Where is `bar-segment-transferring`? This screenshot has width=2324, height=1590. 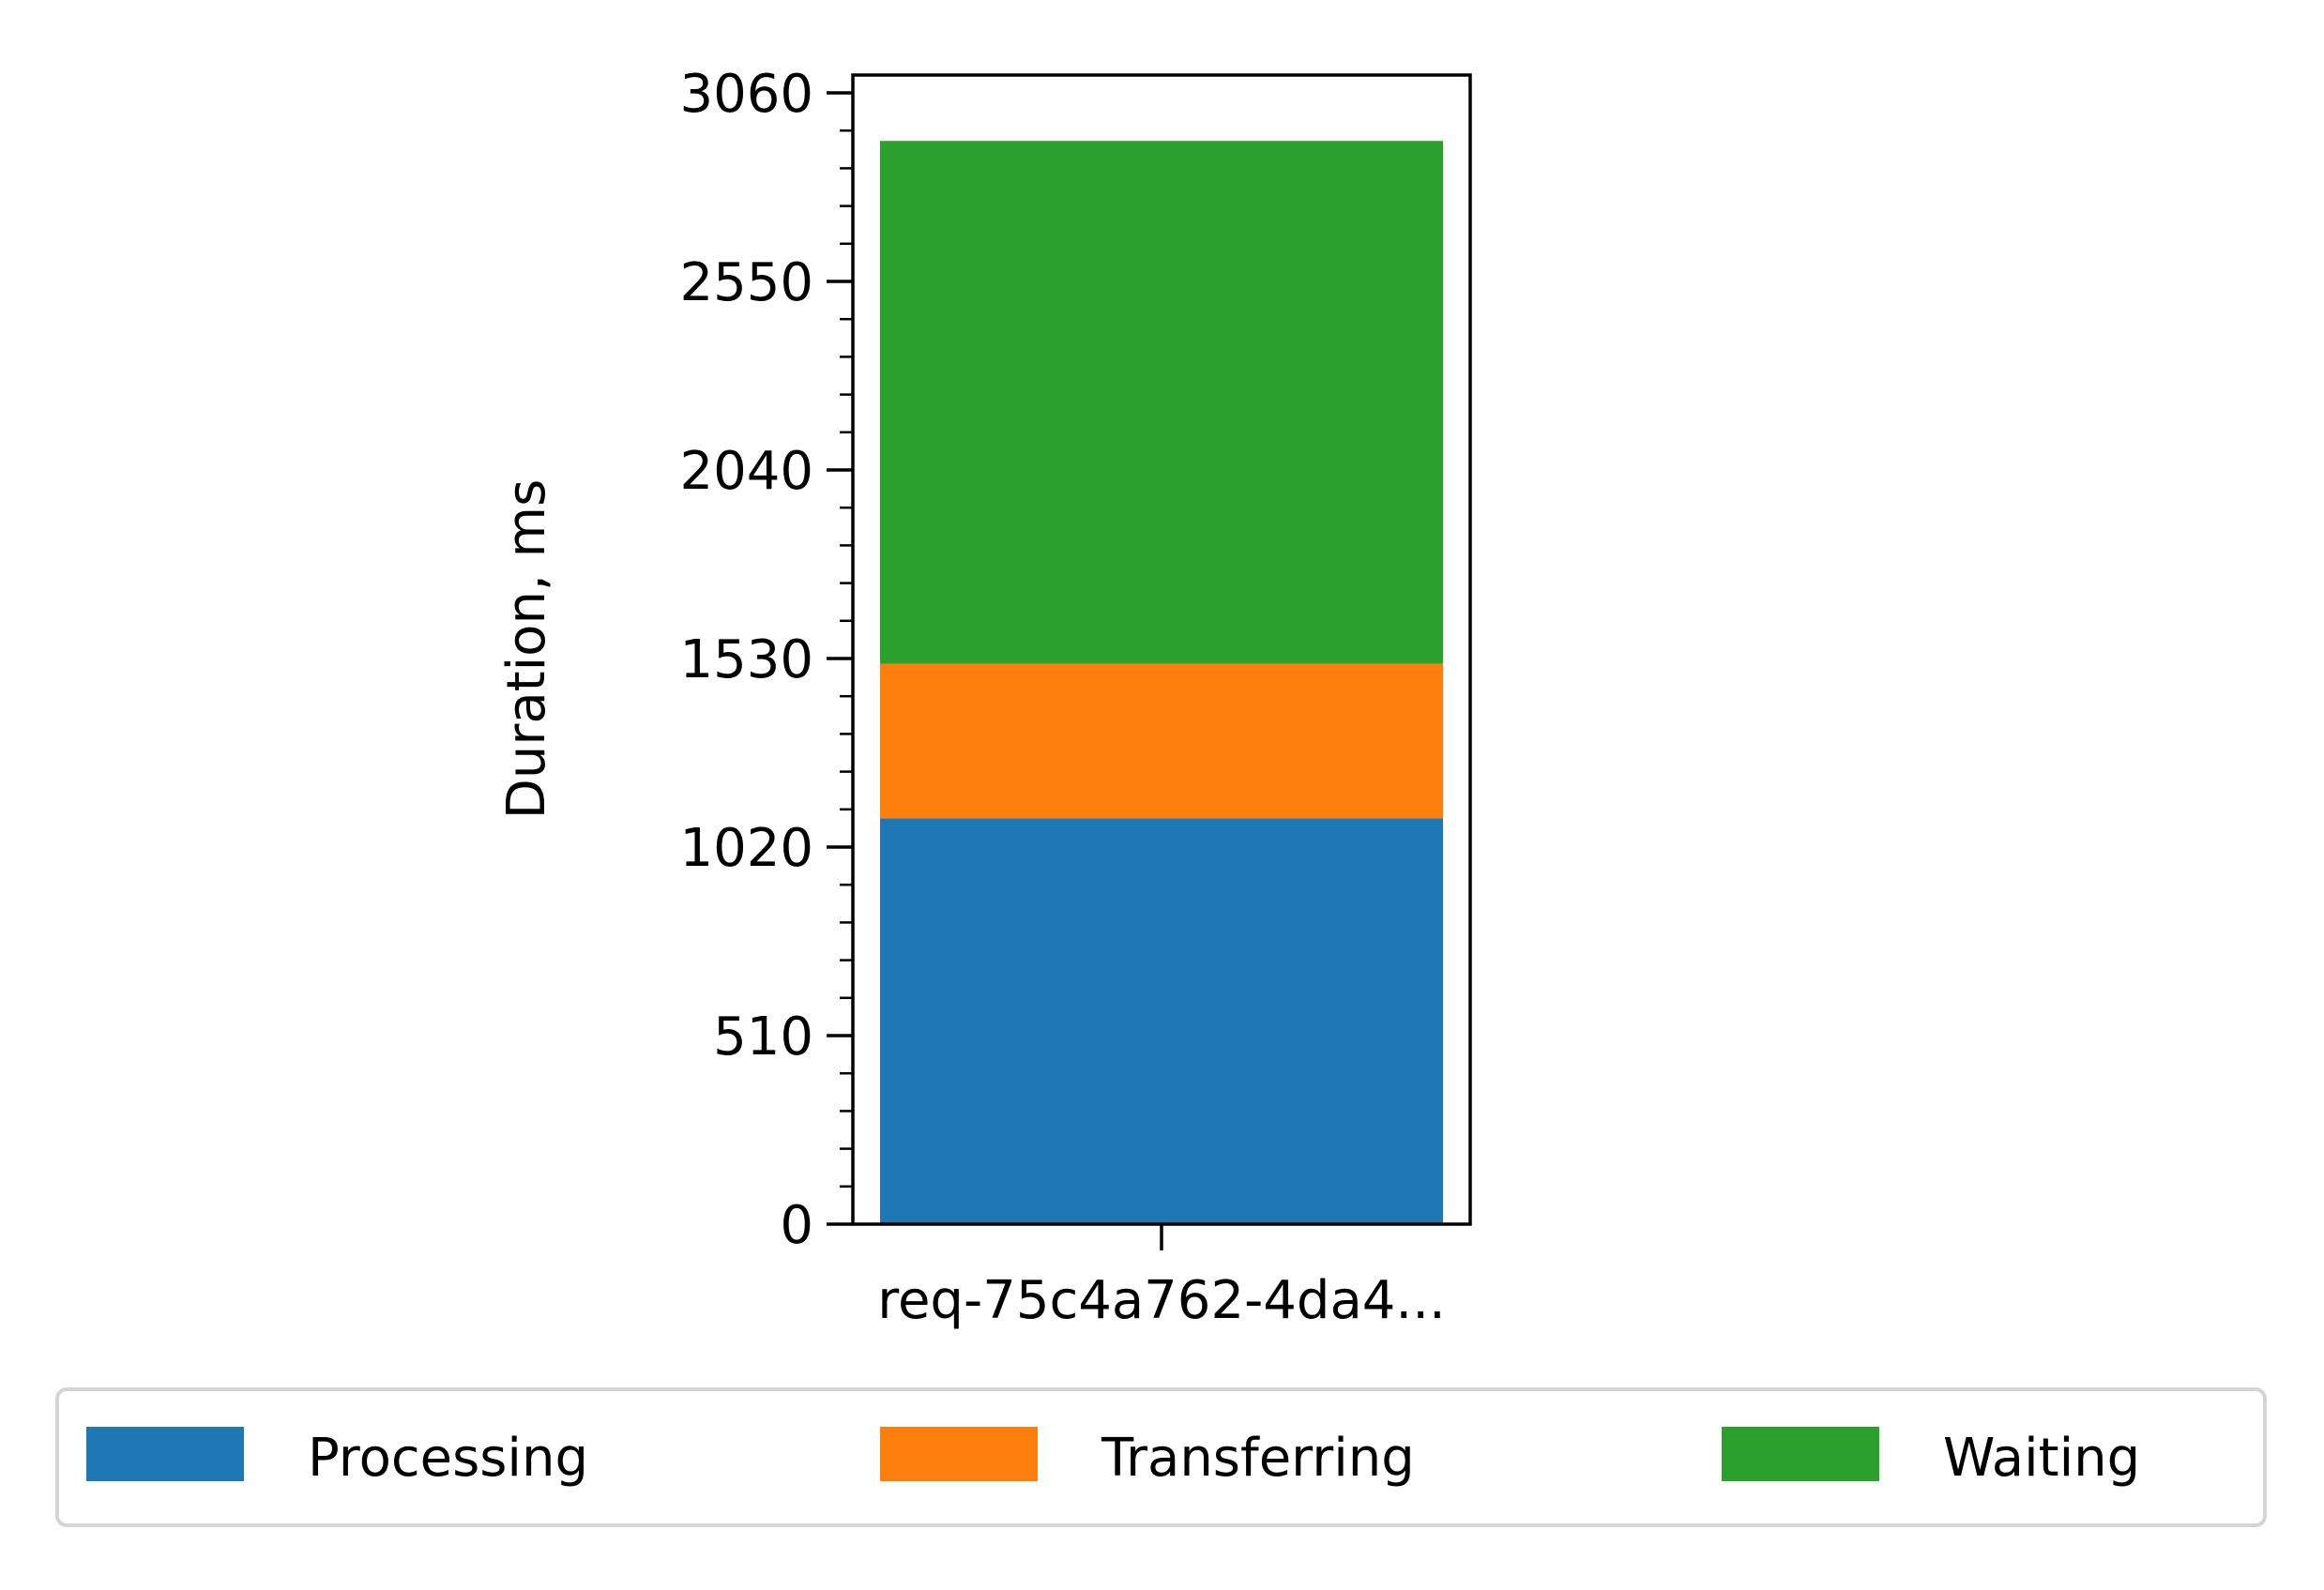
bar-segment-transferring is located at coordinates (1161, 741).